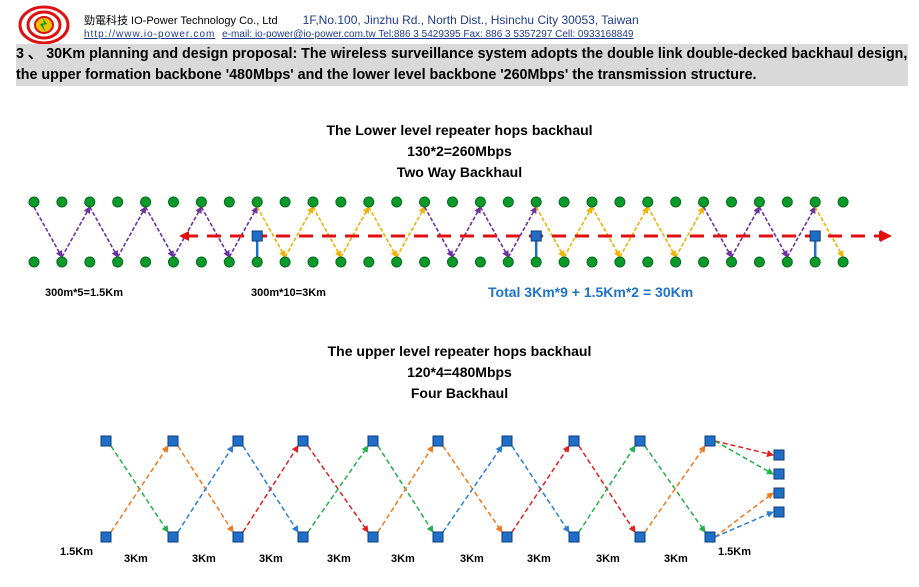 Image resolution: width=919 pixels, height=587 pixels. What do you see at coordinates (459, 351) in the screenshot?
I see `upper-title: The upper level repeater hops backhaul` at bounding box center [459, 351].